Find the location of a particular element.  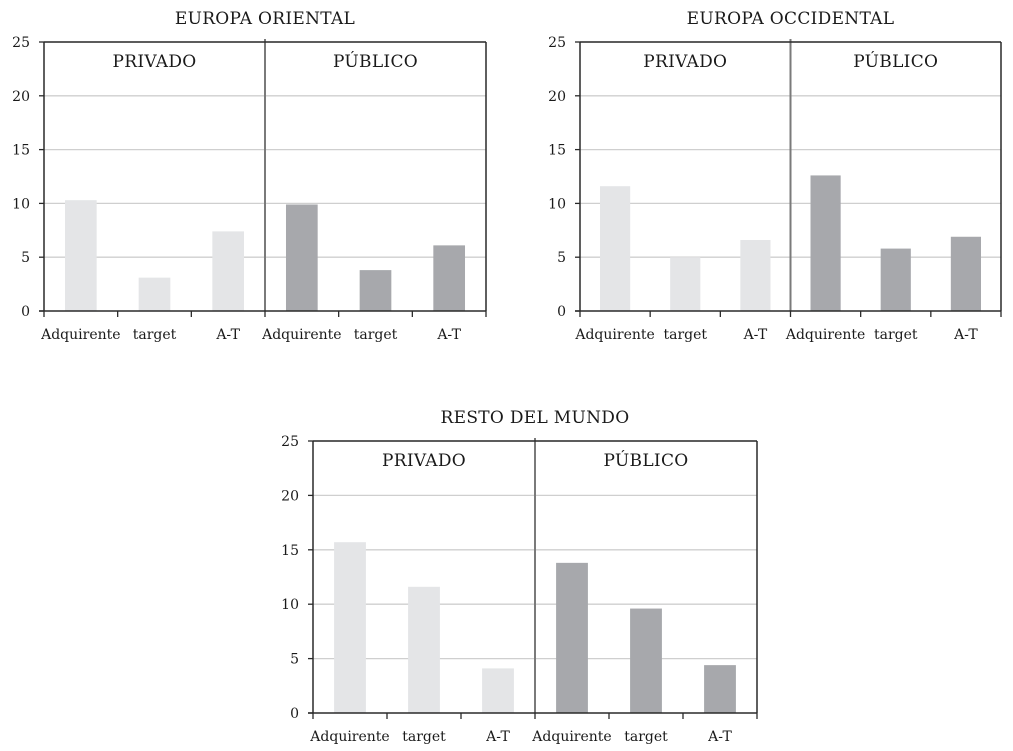

chart-title: EUROPA OCCIDENTAL is located at coordinates (791, 19).